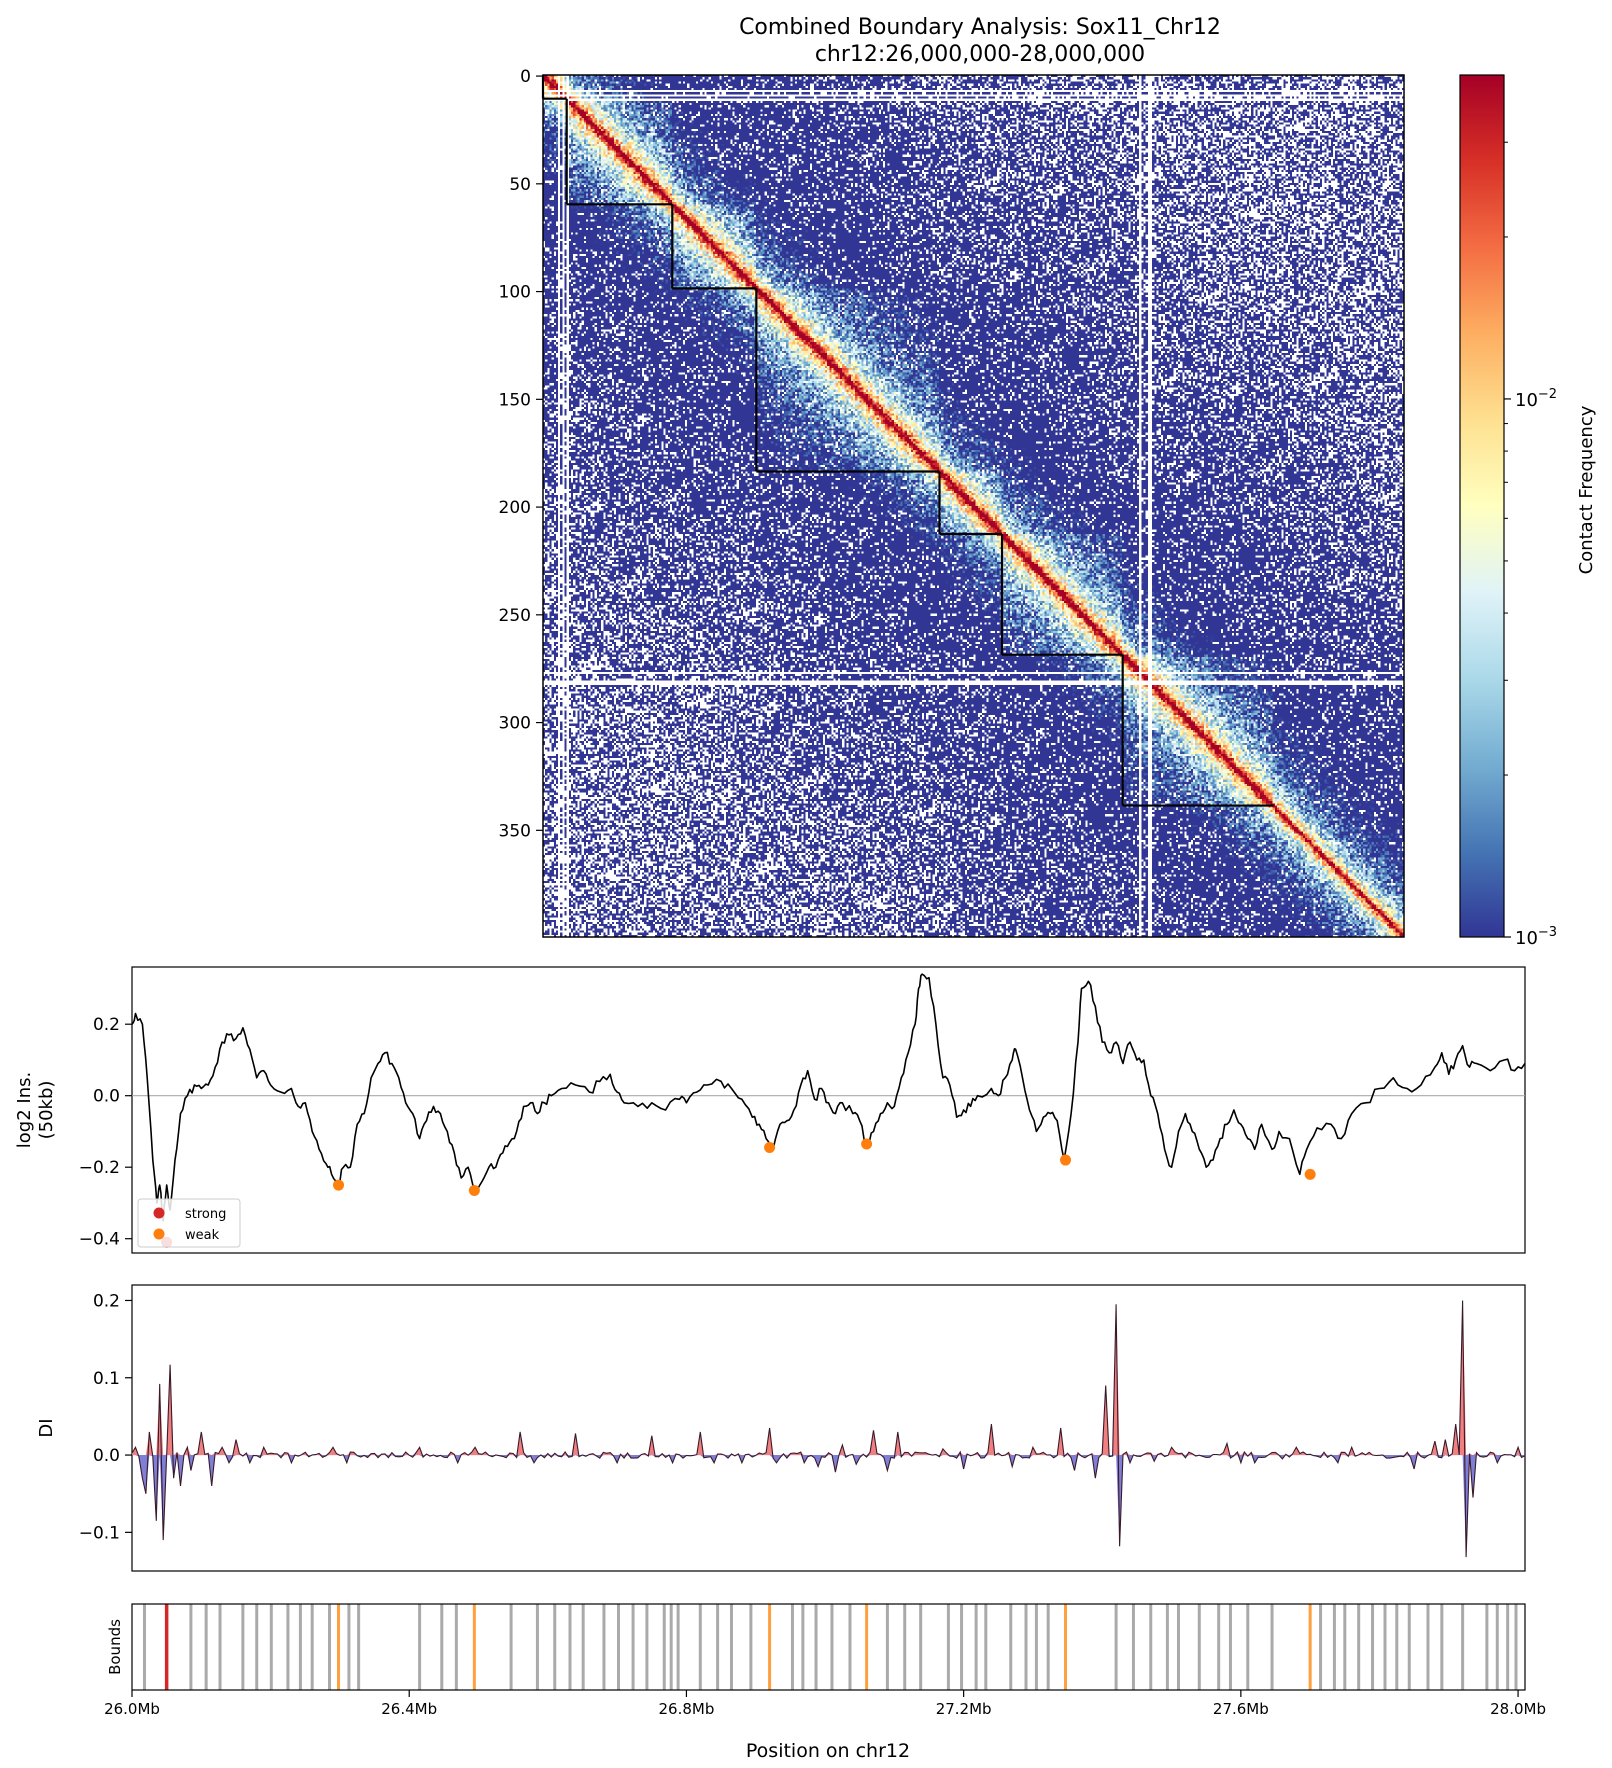  Describe the element at coordinates (106, 1097) in the screenshot. I see `insulation-ytick-label: 0.0` at that location.